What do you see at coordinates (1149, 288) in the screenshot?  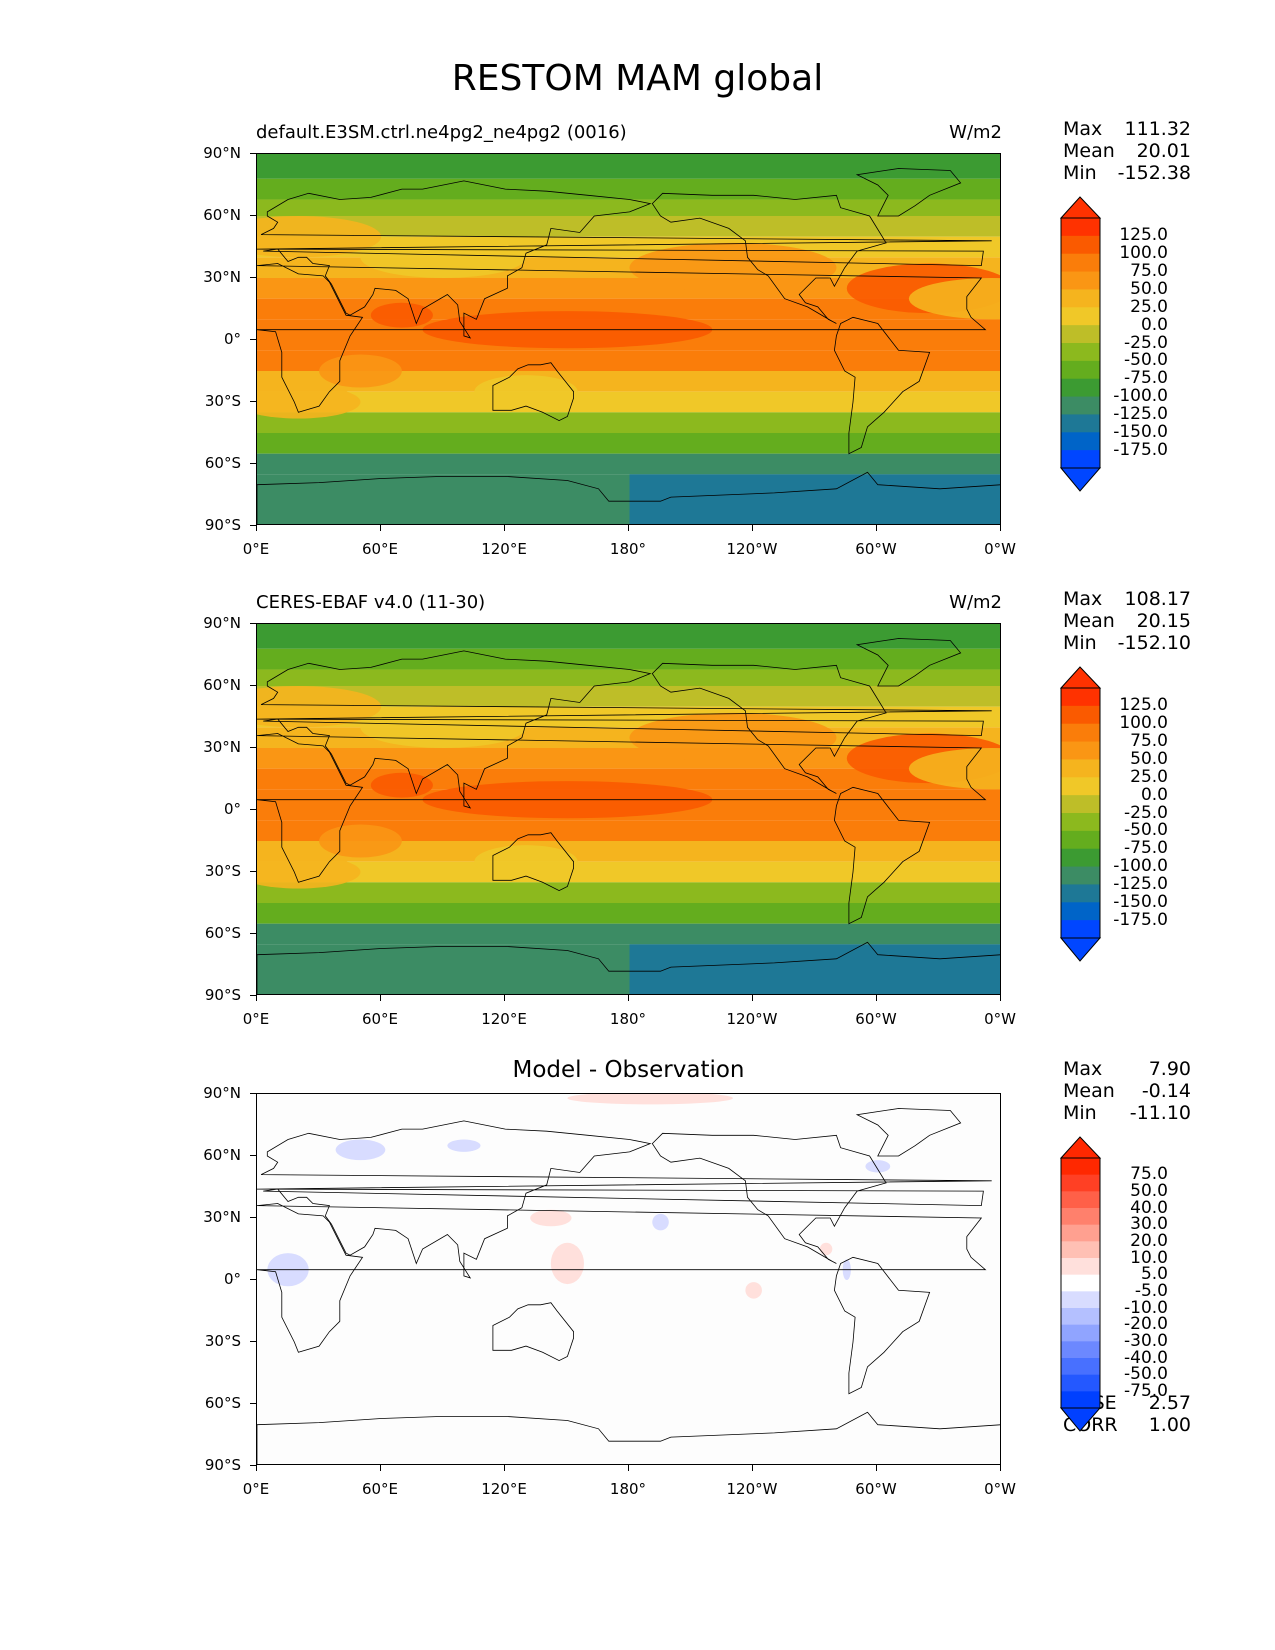 I see `colorbar-tick-label: 50.0` at bounding box center [1149, 288].